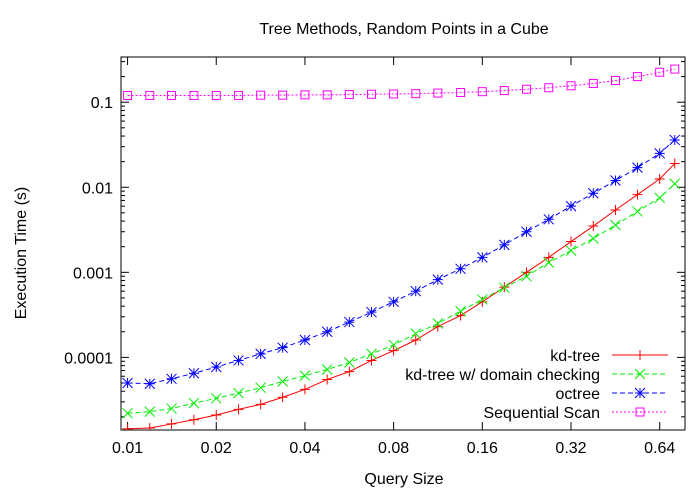 The image size is (698, 489). I want to click on y-axis-label: Execution Time (s), so click(21, 253).